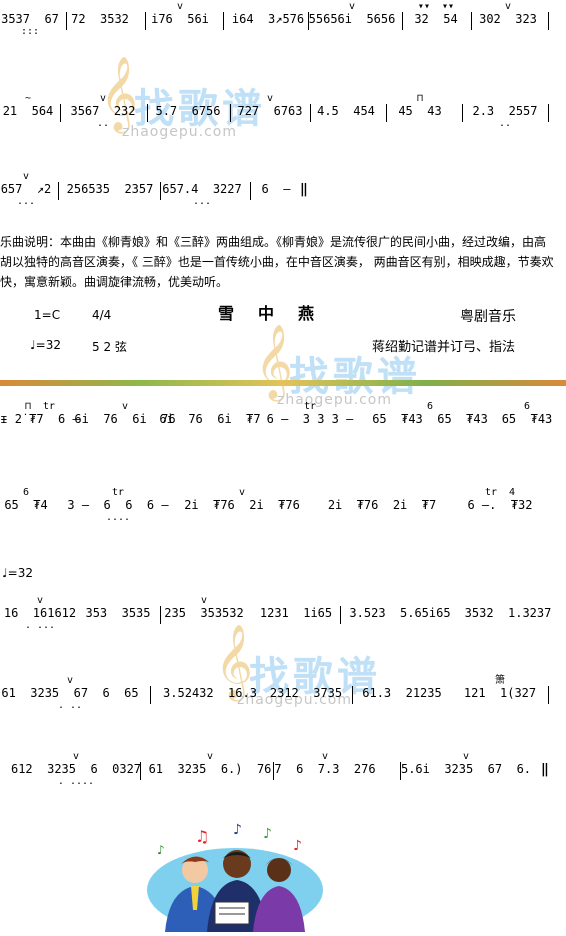 The width and height of the screenshot is (566, 936). Describe the element at coordinates (402, 693) in the screenshot. I see `score-bar: 61.3 21235` at that location.